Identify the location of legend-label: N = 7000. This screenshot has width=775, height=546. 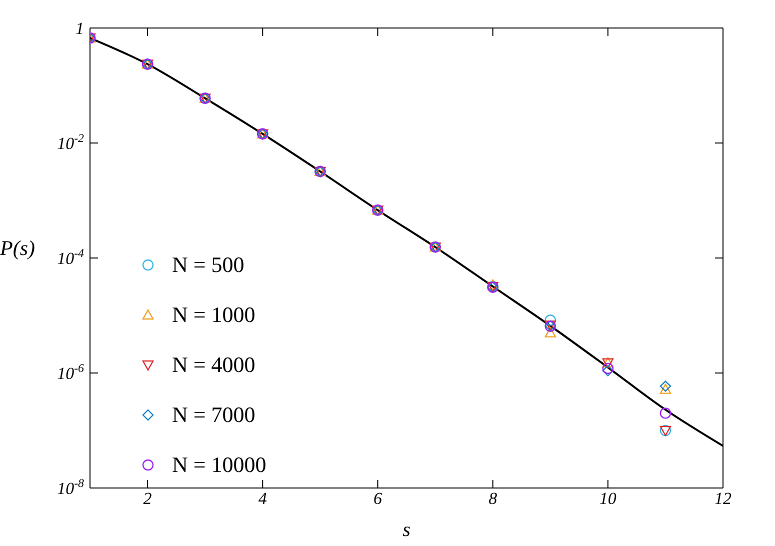
(214, 415).